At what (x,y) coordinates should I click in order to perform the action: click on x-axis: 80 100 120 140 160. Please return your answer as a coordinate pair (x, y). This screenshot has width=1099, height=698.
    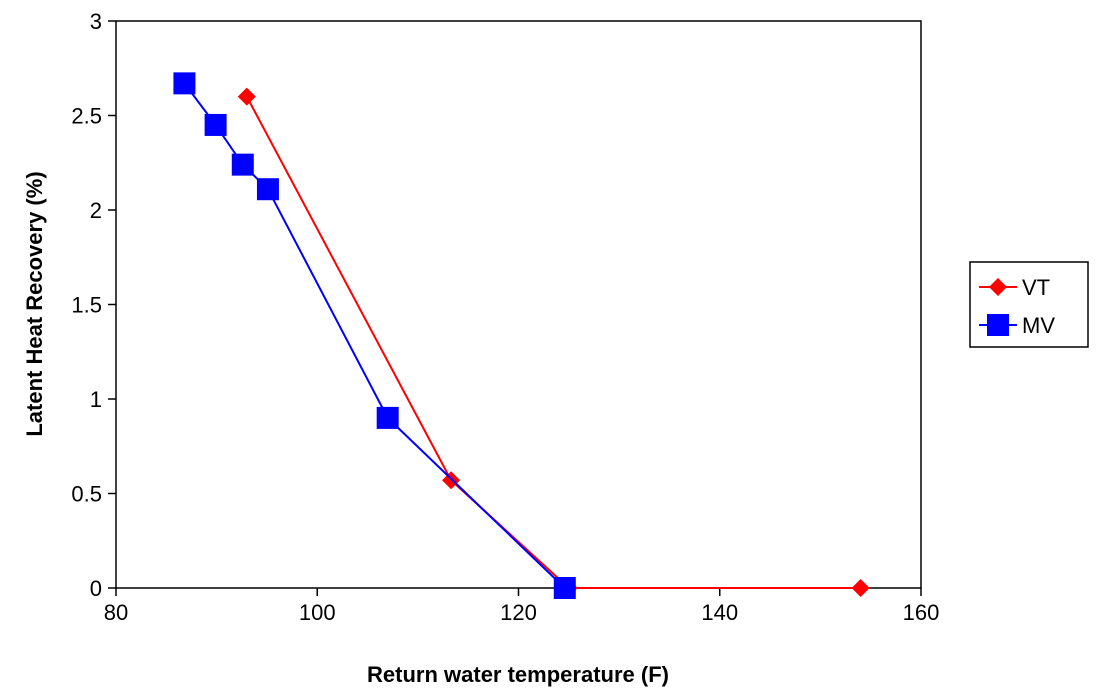
    Looking at the image, I should click on (522, 606).